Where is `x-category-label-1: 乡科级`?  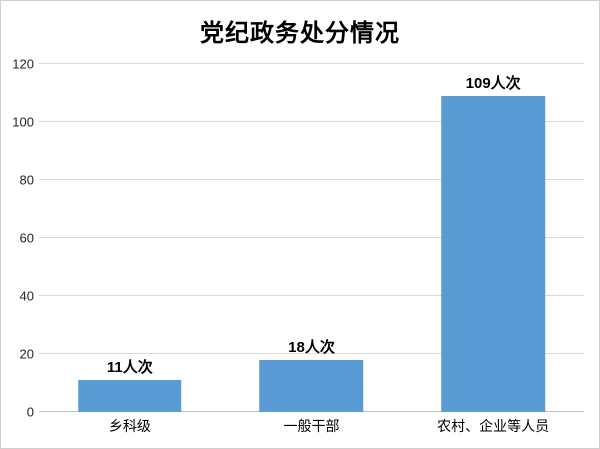
x-category-label-1: 乡科级 is located at coordinates (129, 426).